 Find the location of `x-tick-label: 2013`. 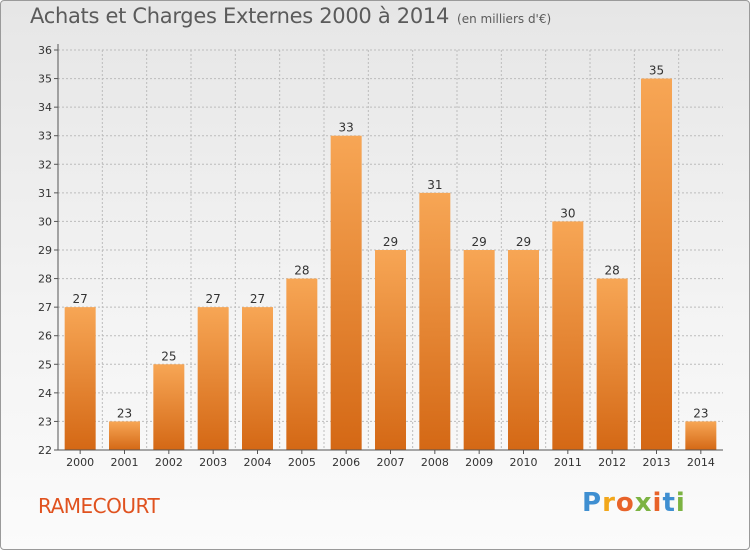

x-tick-label: 2013 is located at coordinates (657, 462).